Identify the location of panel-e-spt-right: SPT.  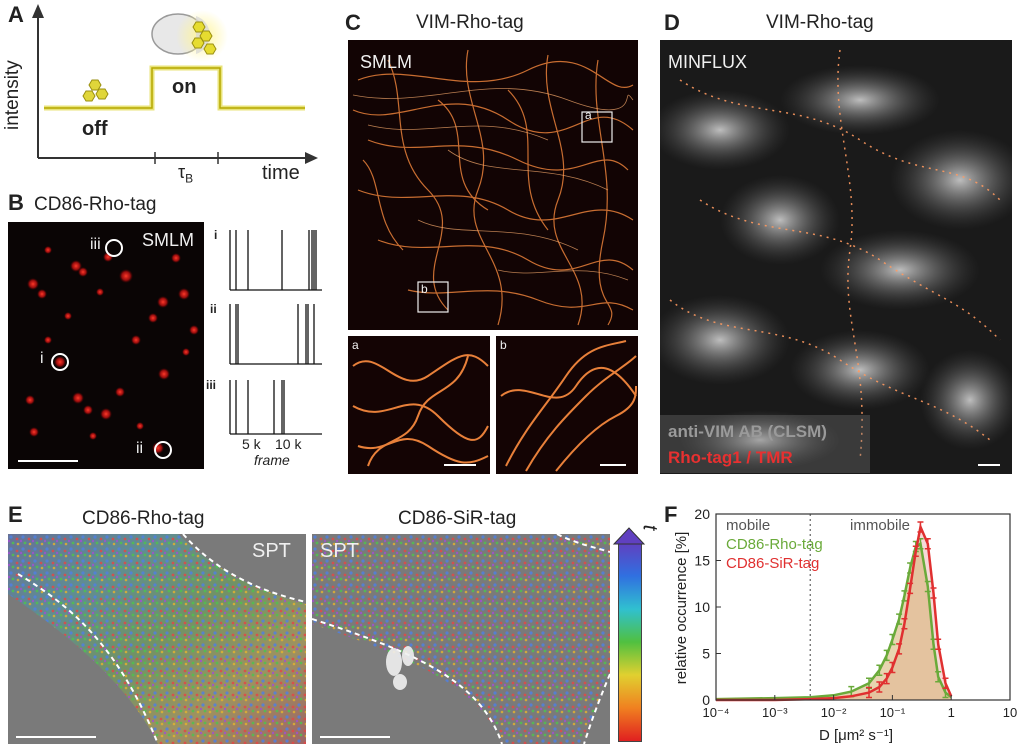
(461, 639).